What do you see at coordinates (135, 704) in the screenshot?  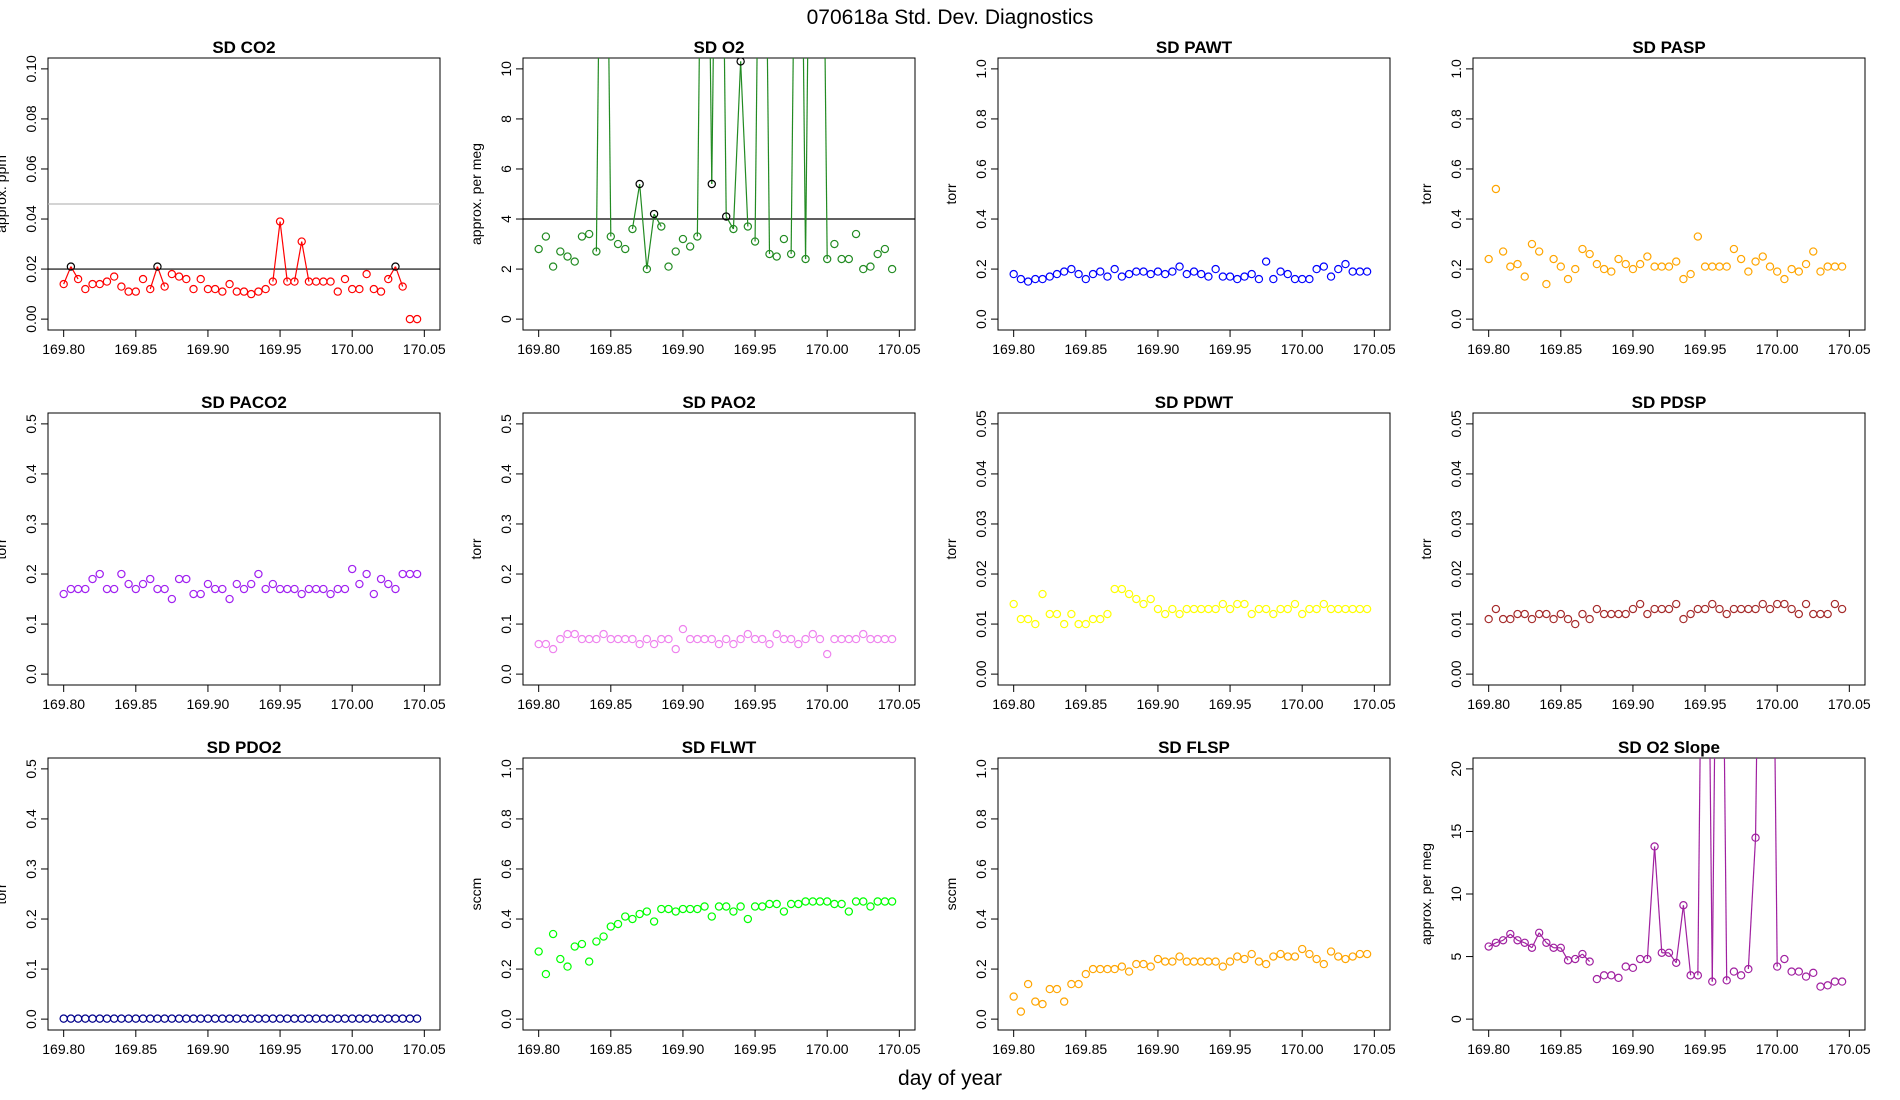 I see `x-tick-label: 169.85` at bounding box center [135, 704].